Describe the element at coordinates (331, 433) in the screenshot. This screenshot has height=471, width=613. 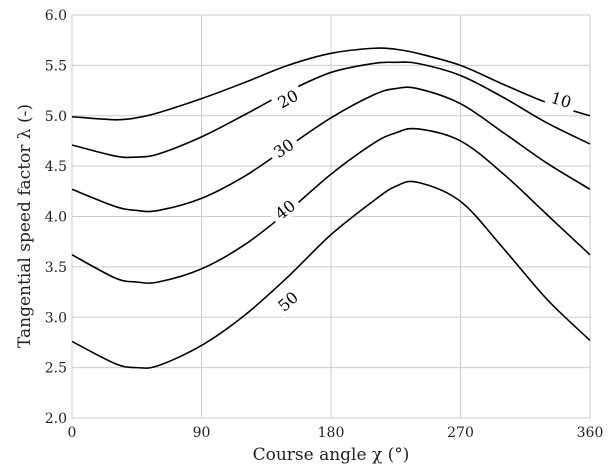
I see `x-tick-label: 180` at that location.